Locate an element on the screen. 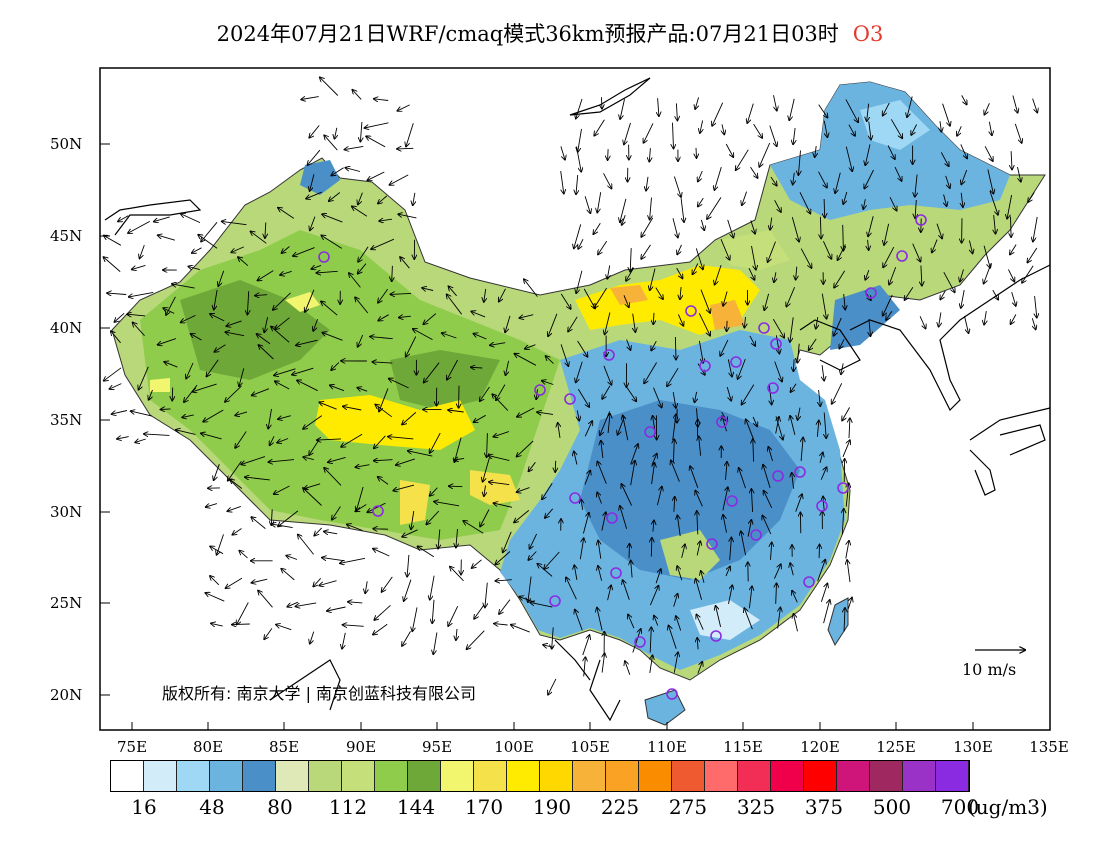 Image resolution: width=1100 pixels, height=850 pixels. lat-label-20n: 20N is located at coordinates (66, 695).